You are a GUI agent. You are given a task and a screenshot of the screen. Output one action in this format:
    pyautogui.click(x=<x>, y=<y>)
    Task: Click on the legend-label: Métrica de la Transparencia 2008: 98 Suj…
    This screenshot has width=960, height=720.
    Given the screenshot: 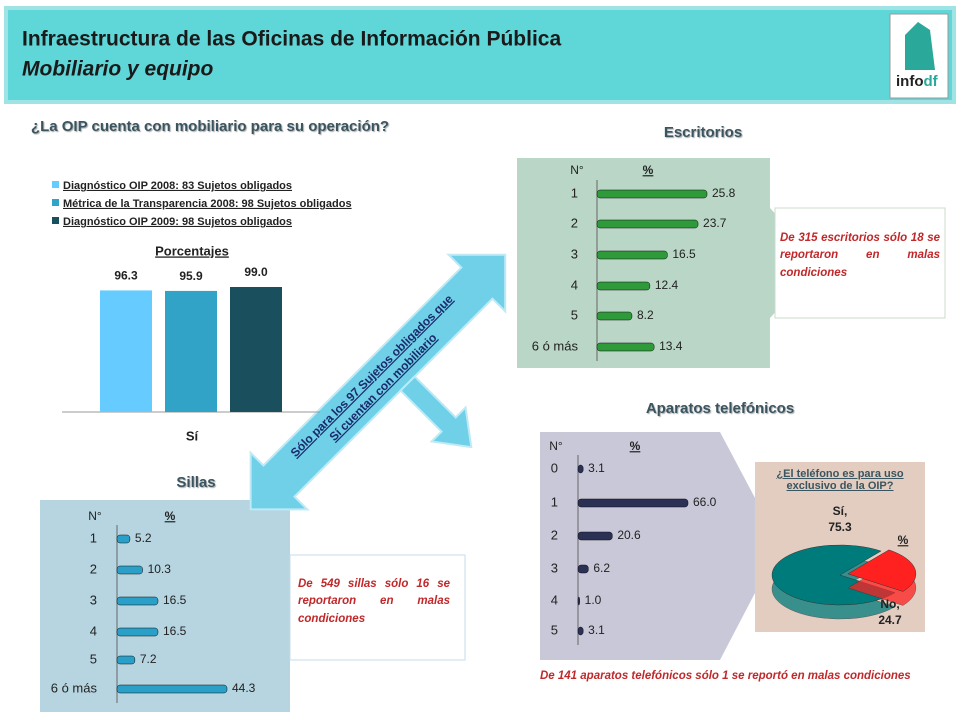 What is the action you would take?
    pyautogui.click(x=207, y=204)
    